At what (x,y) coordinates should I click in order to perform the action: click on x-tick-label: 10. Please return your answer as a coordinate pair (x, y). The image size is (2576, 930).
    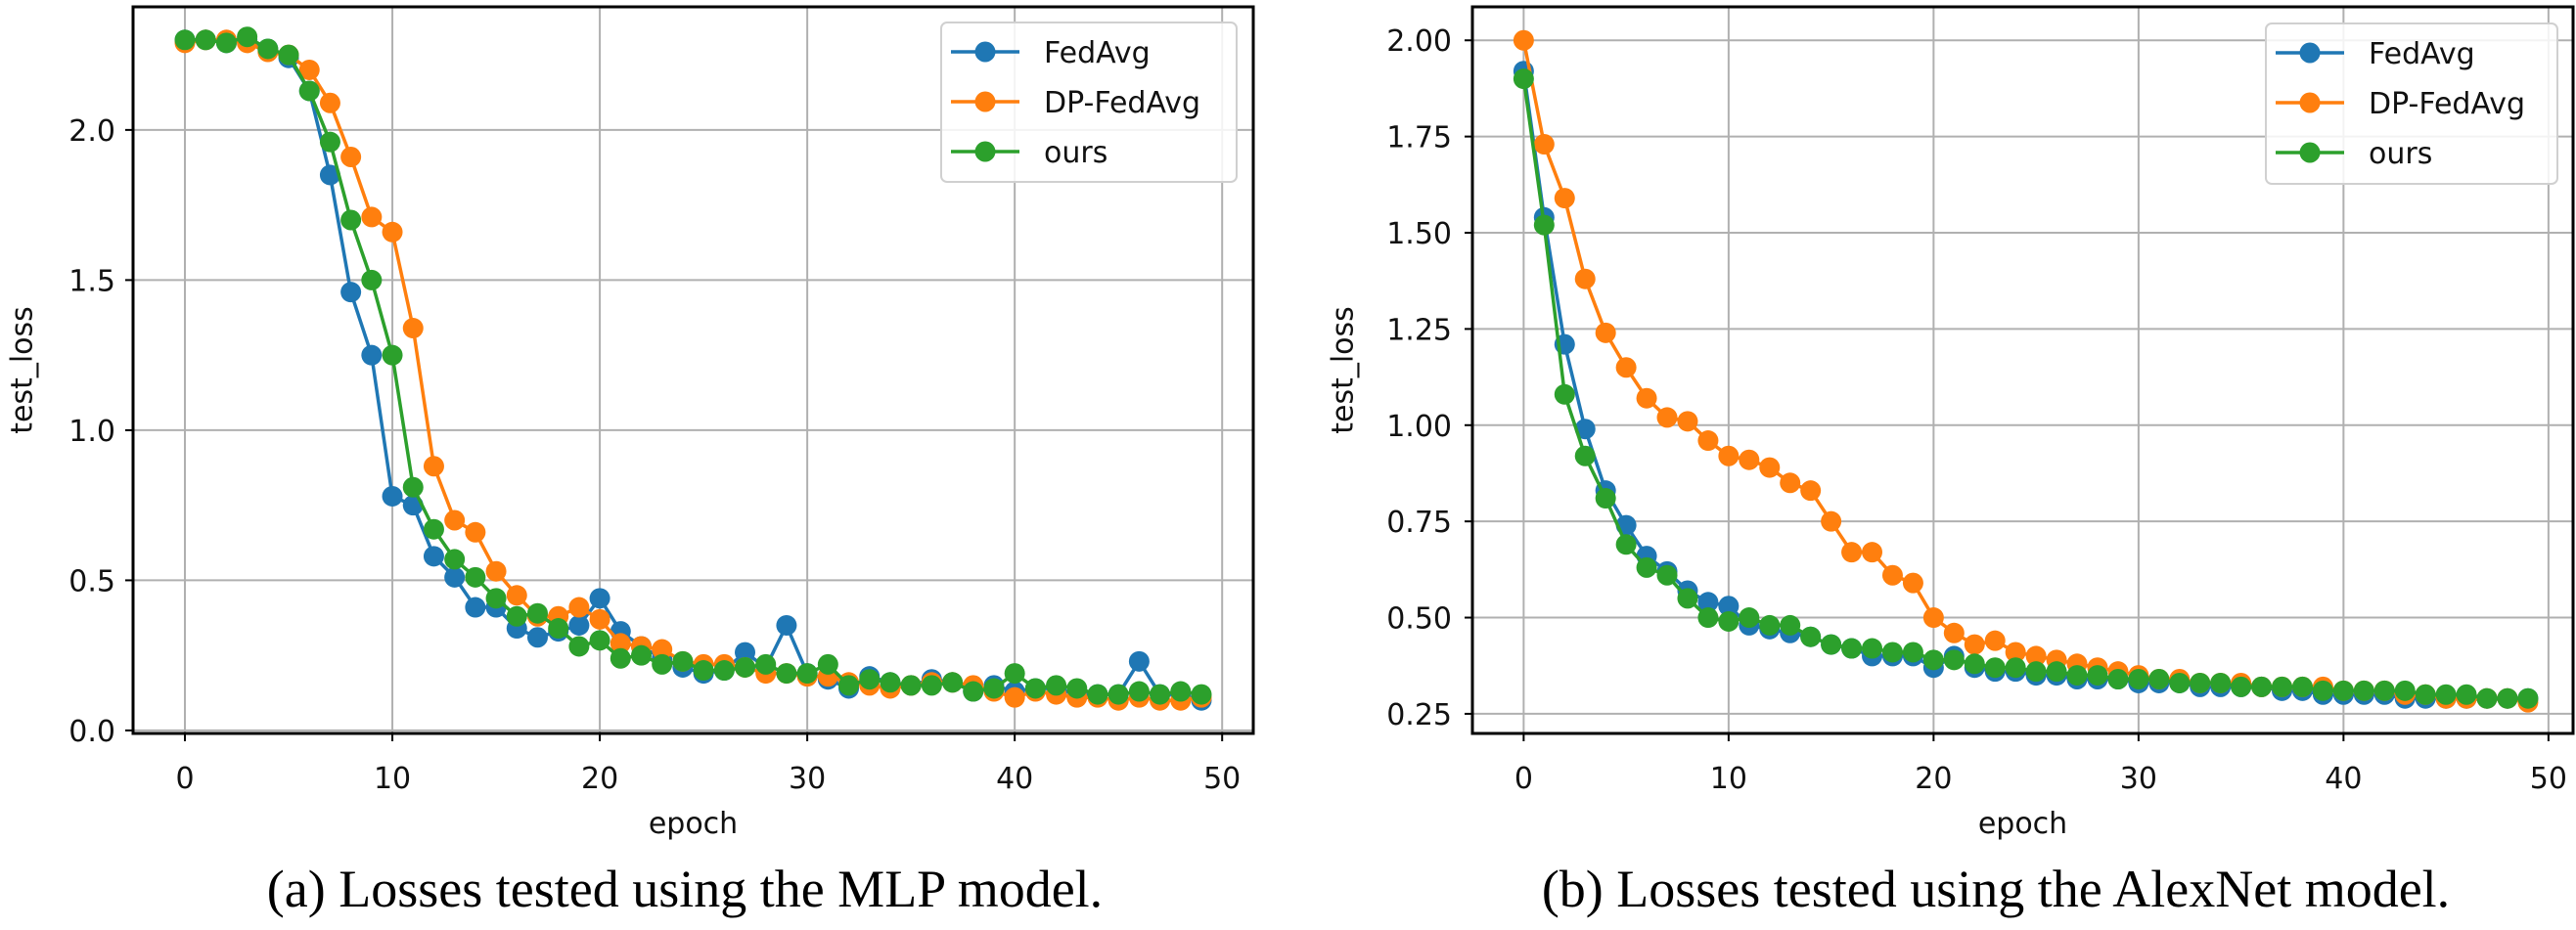
    Looking at the image, I should click on (1728, 779).